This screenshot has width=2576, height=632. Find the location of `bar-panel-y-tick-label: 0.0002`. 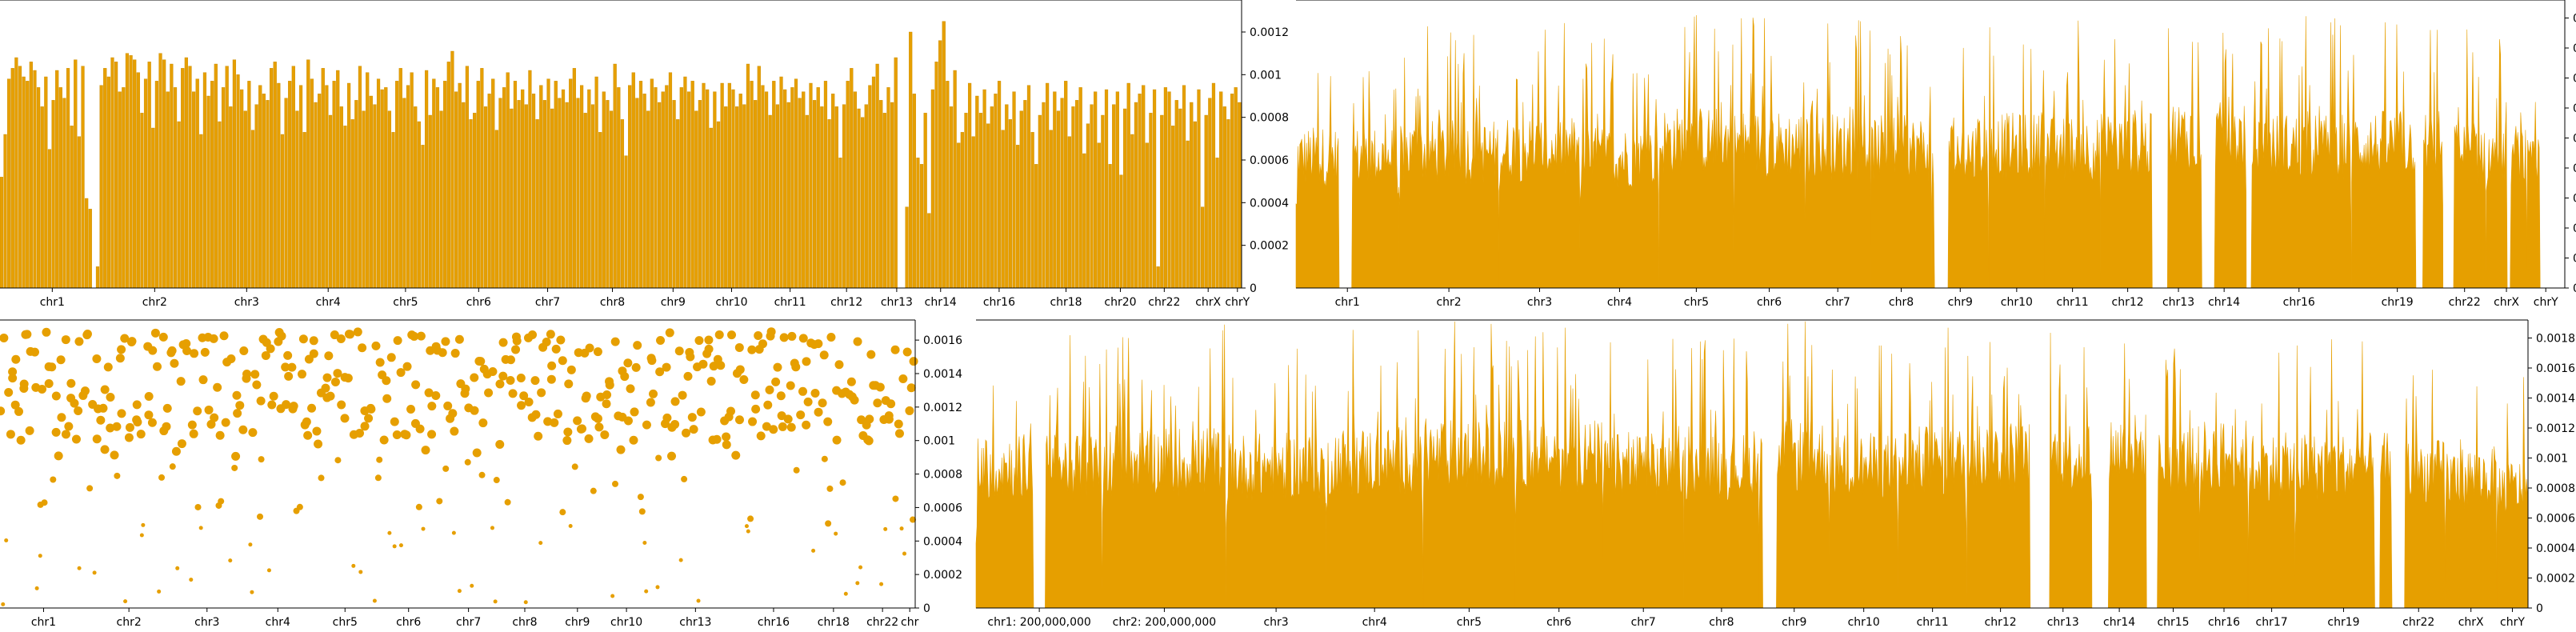

bar-panel-y-tick-label: 0.0002 is located at coordinates (1269, 246).